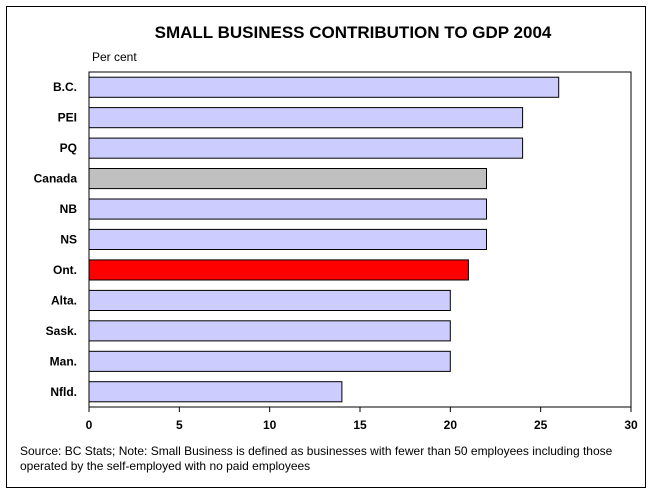 The height and width of the screenshot is (494, 652). Describe the element at coordinates (324, 87) in the screenshot. I see `bar-bc` at that location.